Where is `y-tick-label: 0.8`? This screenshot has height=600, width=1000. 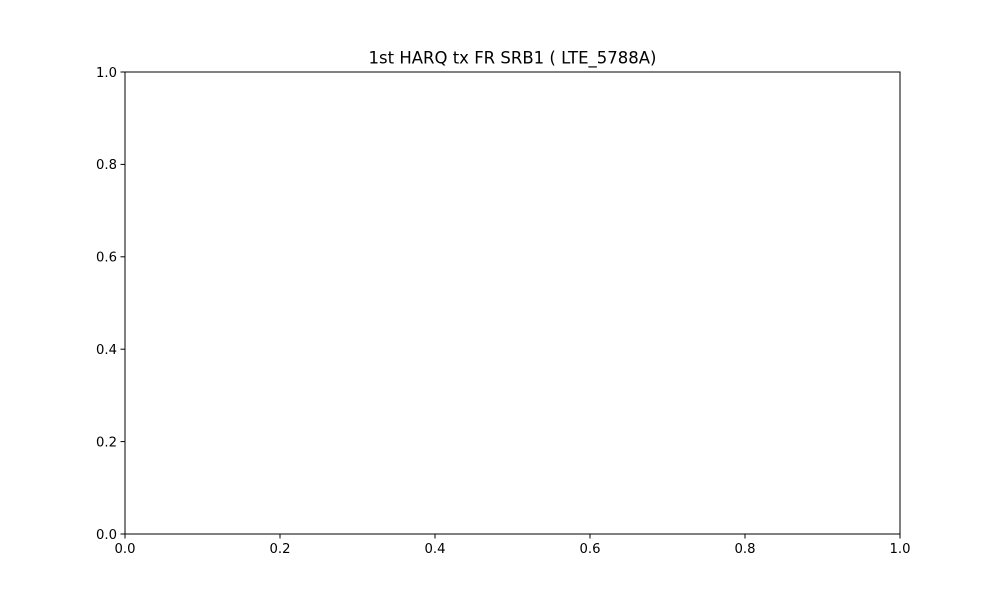
y-tick-label: 0.8 is located at coordinates (106, 165).